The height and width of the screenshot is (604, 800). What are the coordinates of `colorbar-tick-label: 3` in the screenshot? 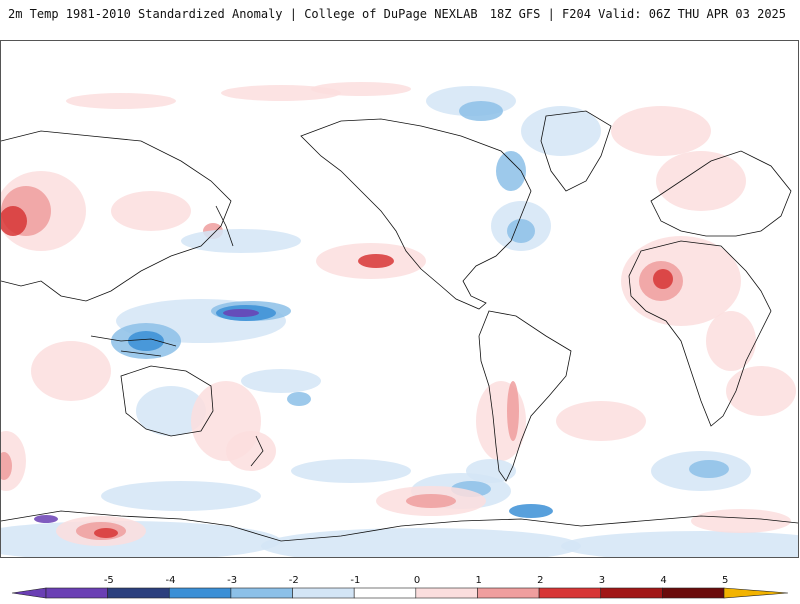 It's located at (602, 580).